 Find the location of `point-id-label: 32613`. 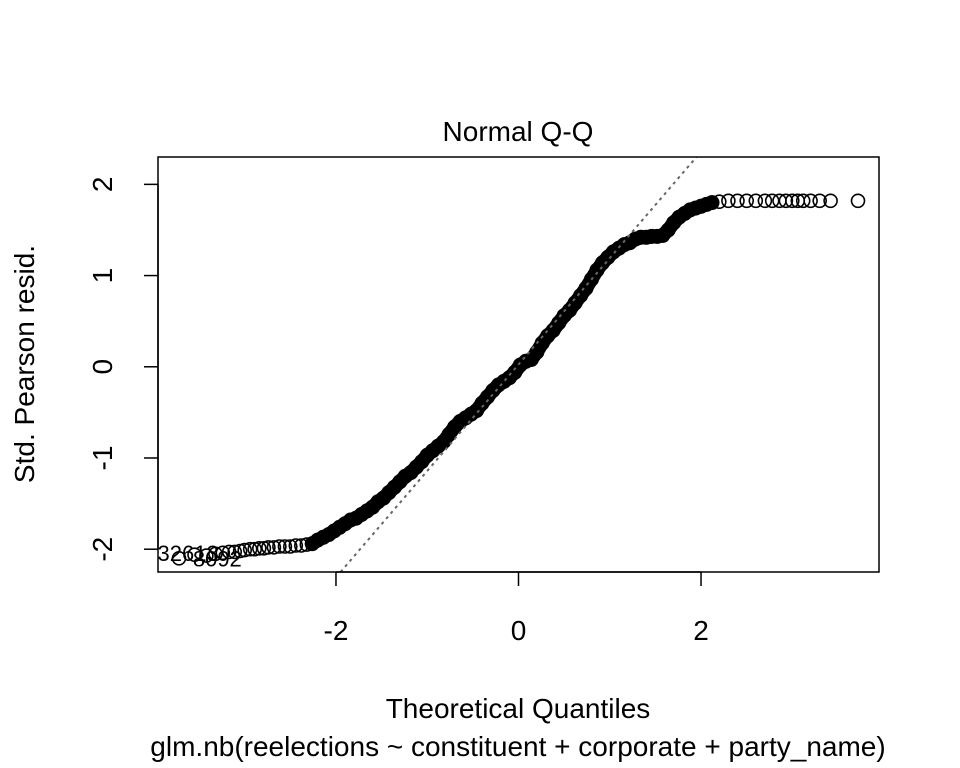

point-id-label: 32613 is located at coordinates (188, 553).